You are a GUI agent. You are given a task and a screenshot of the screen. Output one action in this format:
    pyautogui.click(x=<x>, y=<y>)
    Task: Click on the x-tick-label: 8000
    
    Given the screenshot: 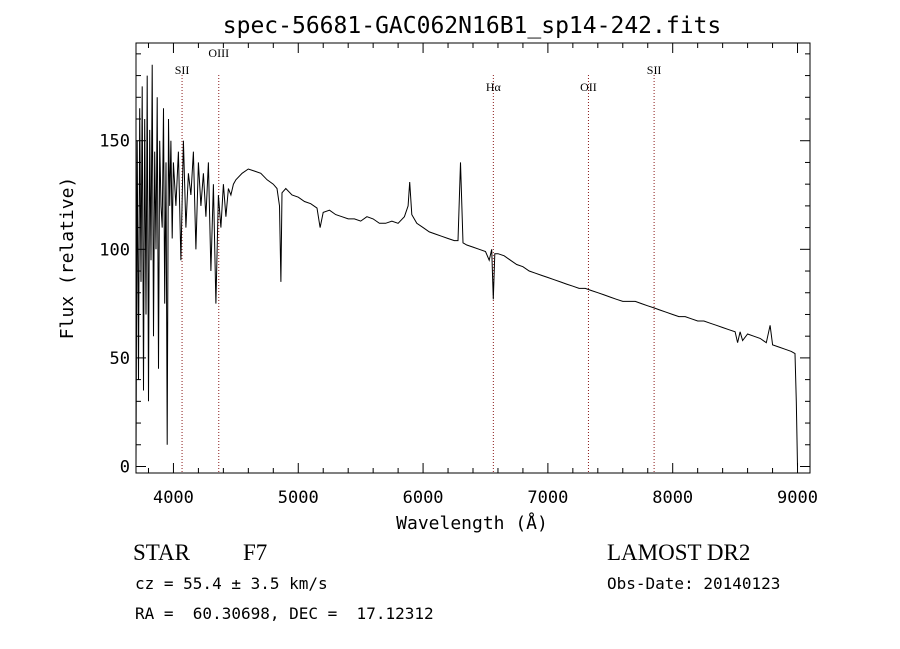 What is the action you would take?
    pyautogui.click(x=672, y=498)
    